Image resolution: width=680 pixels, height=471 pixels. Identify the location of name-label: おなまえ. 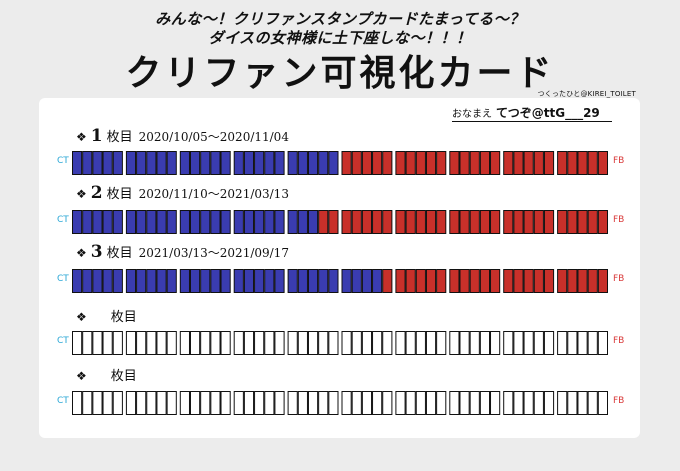
(472, 114).